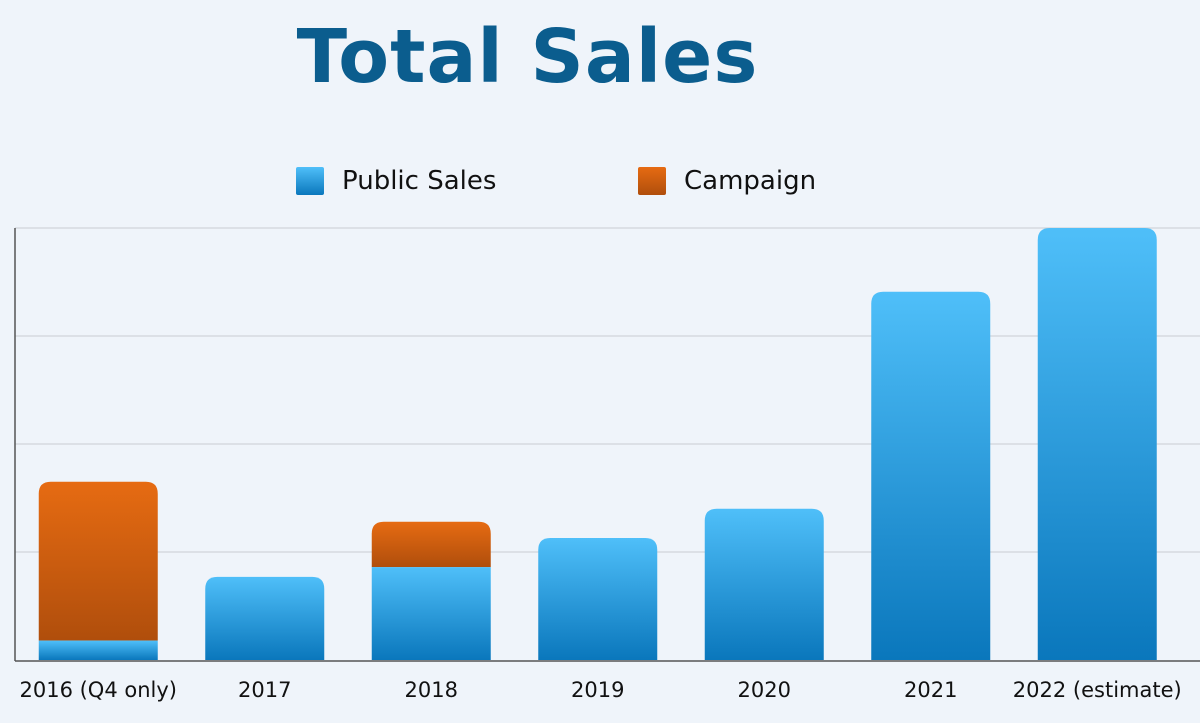 The width and height of the screenshot is (1200, 723). Describe the element at coordinates (1097, 690) in the screenshot. I see `x-tick-label: 2022 (estimate)` at that location.